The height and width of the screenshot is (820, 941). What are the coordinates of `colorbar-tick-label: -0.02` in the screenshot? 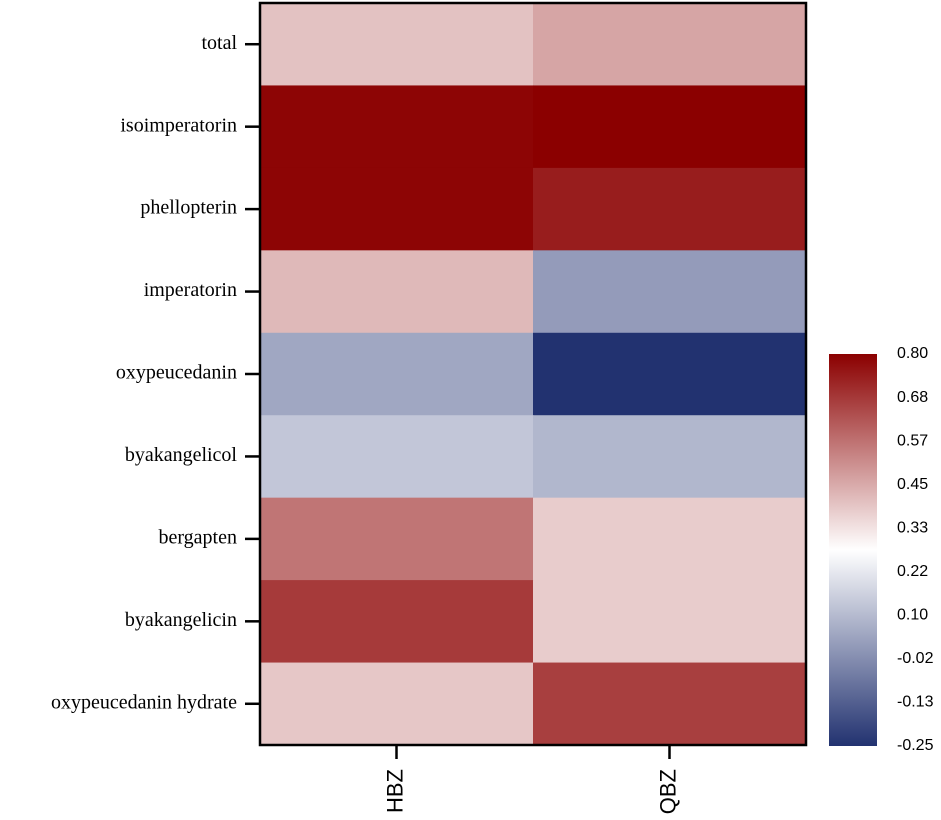 It's located at (915, 658).